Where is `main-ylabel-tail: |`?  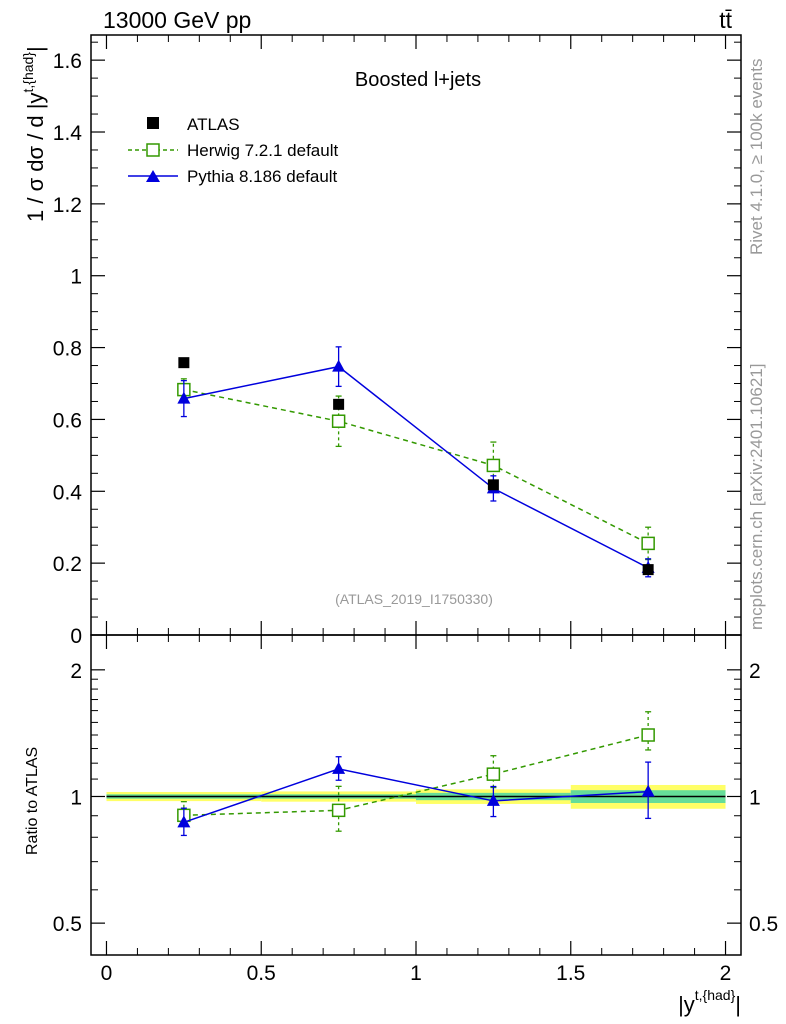 main-ylabel-tail: | is located at coordinates (35, 49).